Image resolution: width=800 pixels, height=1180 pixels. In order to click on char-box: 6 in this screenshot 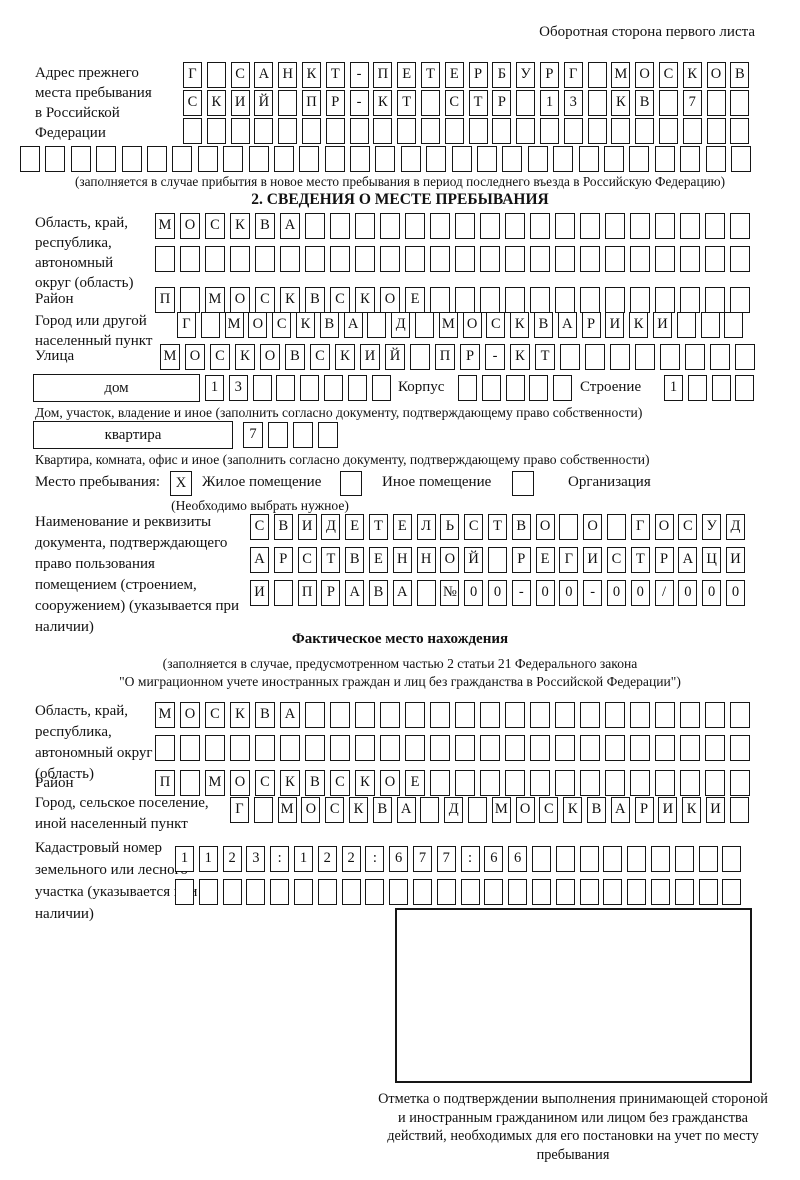, I will do `click(518, 859)`.